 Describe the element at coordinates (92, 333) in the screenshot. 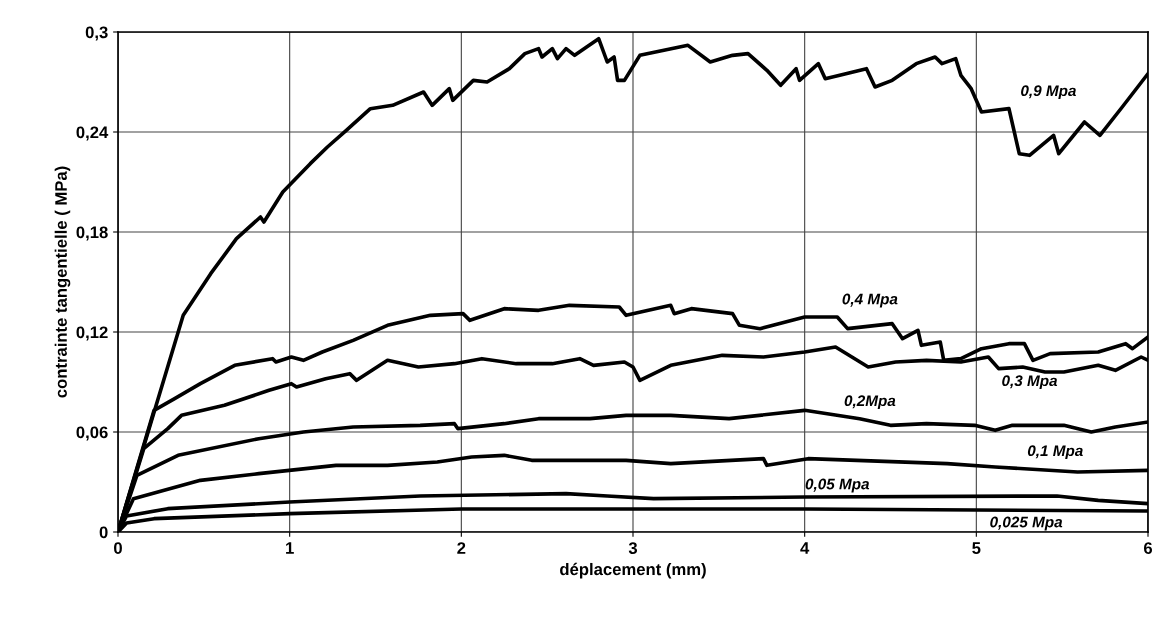

I see `y-tick-label: 0,12` at that location.